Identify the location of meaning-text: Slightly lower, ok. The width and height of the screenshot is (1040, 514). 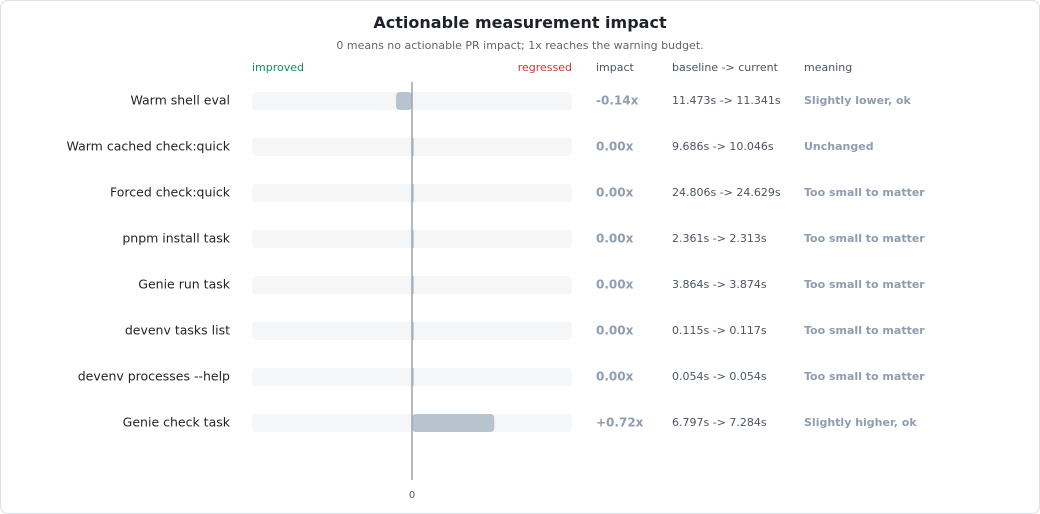
(858, 100).